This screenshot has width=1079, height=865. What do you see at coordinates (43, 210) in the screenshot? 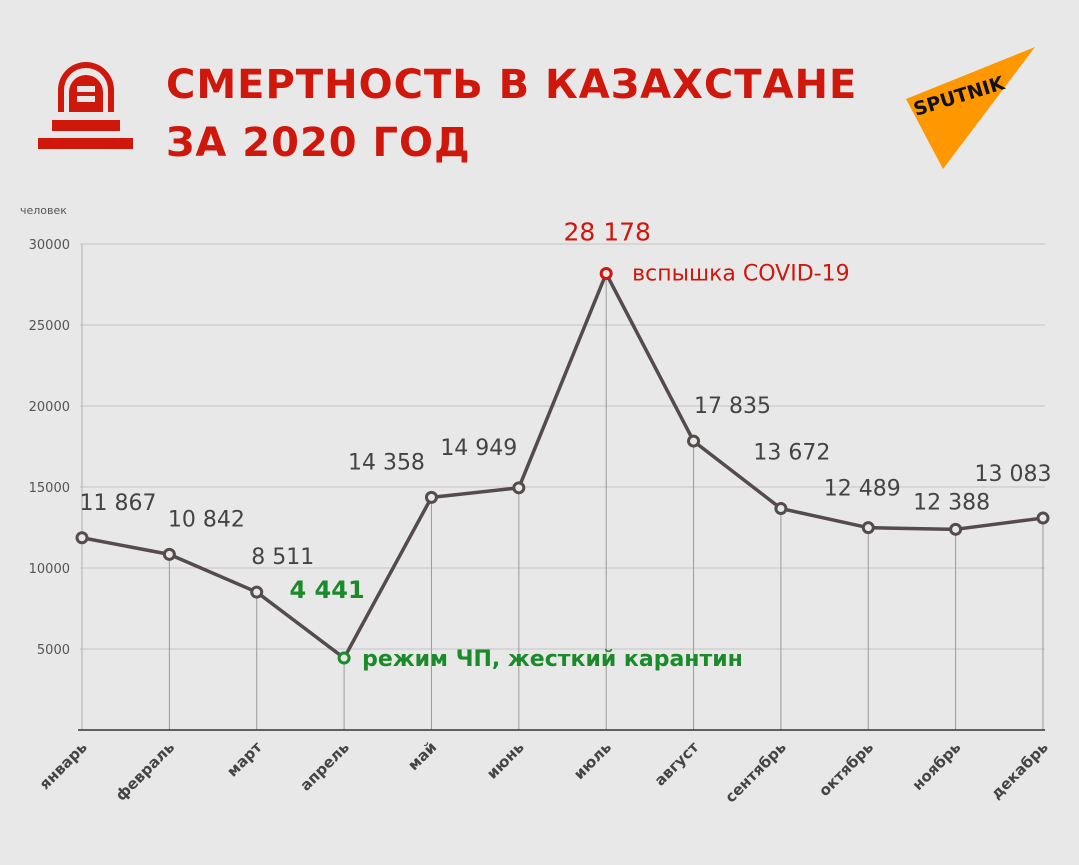
I see `y-axis-label: человек` at bounding box center [43, 210].